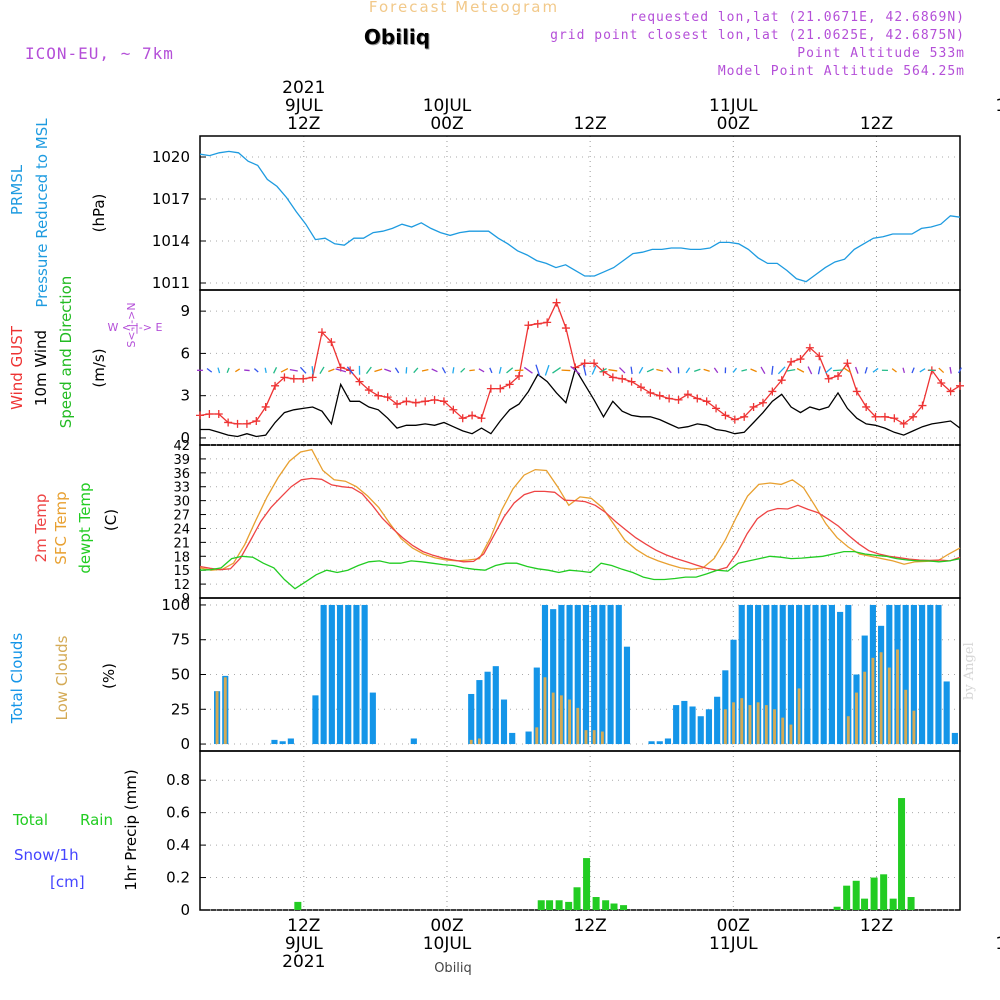 This screenshot has height=1000, width=1000. Describe the element at coordinates (178, 845) in the screenshot. I see `precip-ytick-label: 0.4` at that location.